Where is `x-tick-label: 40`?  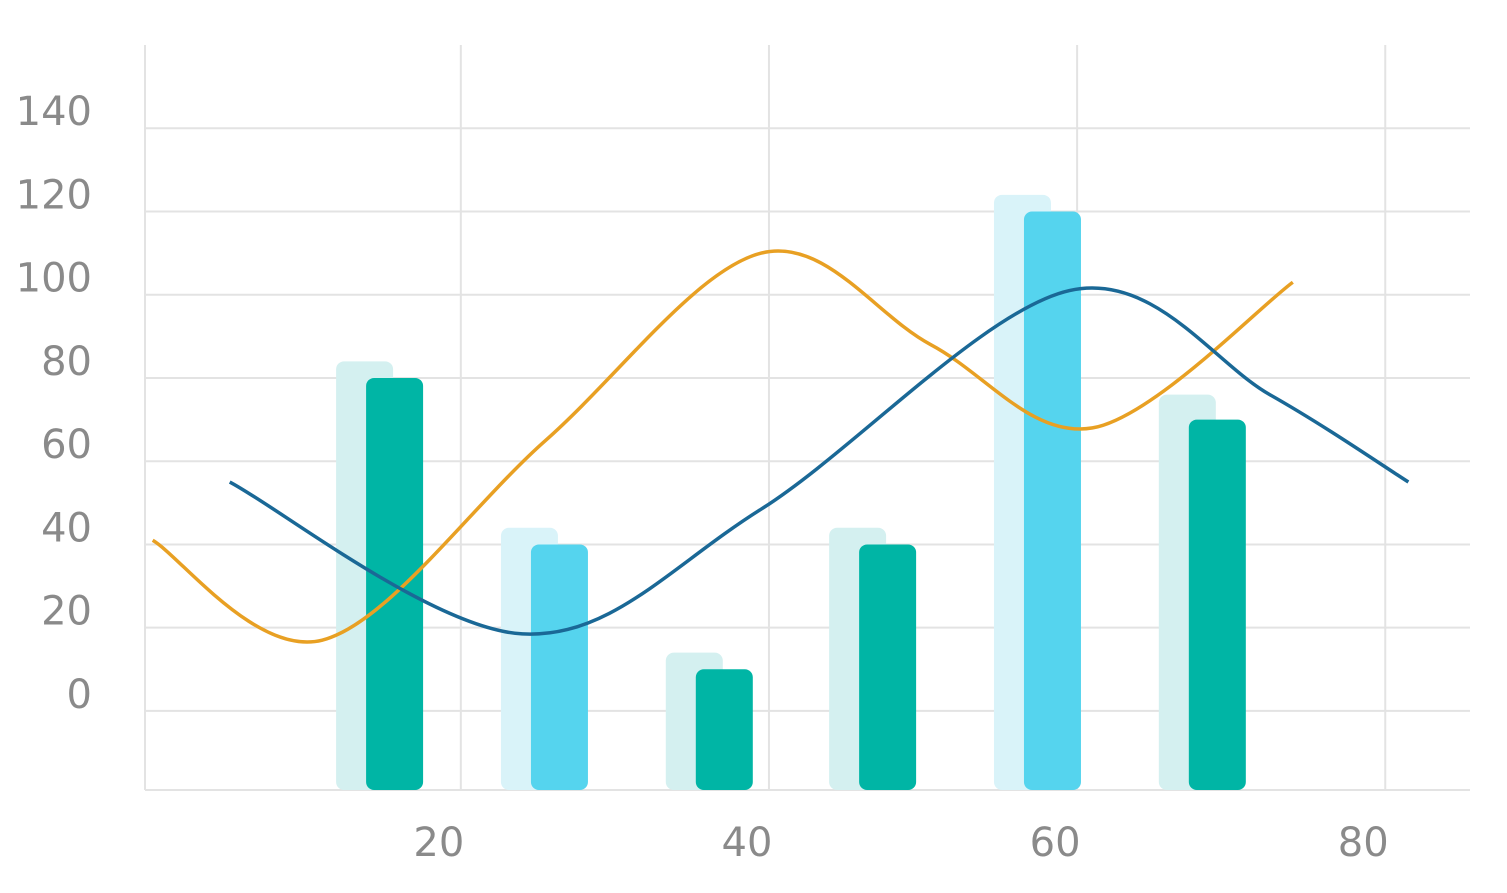 x-tick-label: 40 is located at coordinates (747, 843).